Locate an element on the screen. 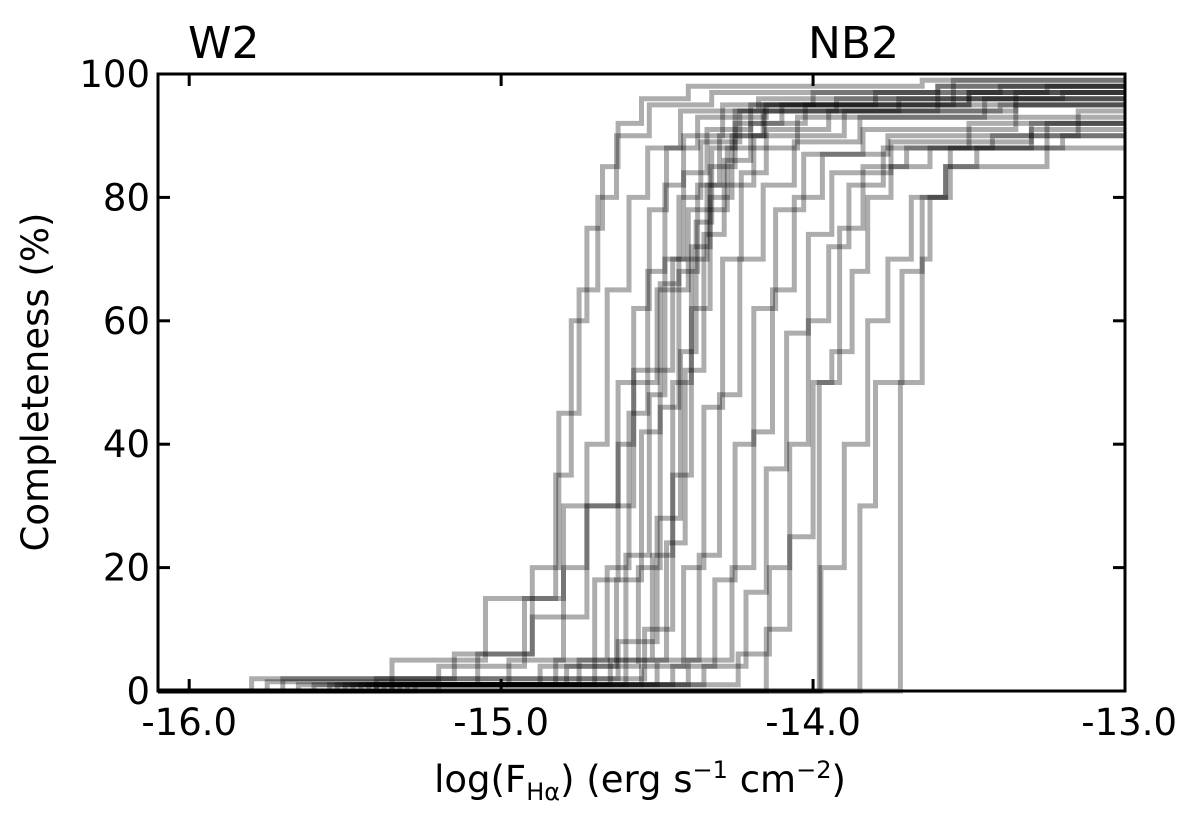  corner-label-left: W2 is located at coordinates (224, 43).